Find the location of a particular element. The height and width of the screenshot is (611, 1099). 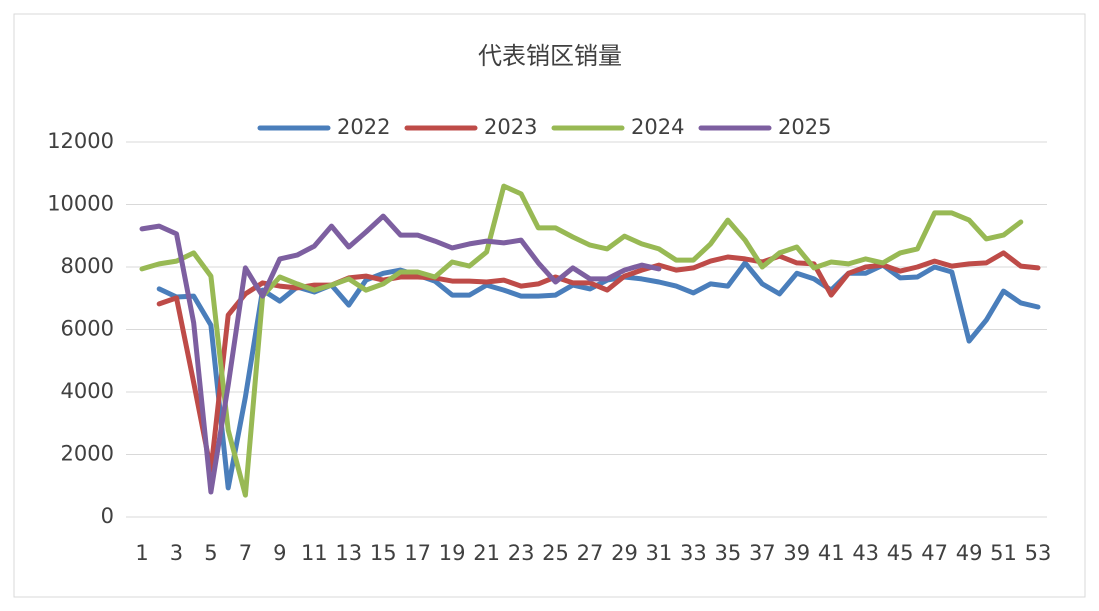

x-tick-label: 21 is located at coordinates (486, 553).